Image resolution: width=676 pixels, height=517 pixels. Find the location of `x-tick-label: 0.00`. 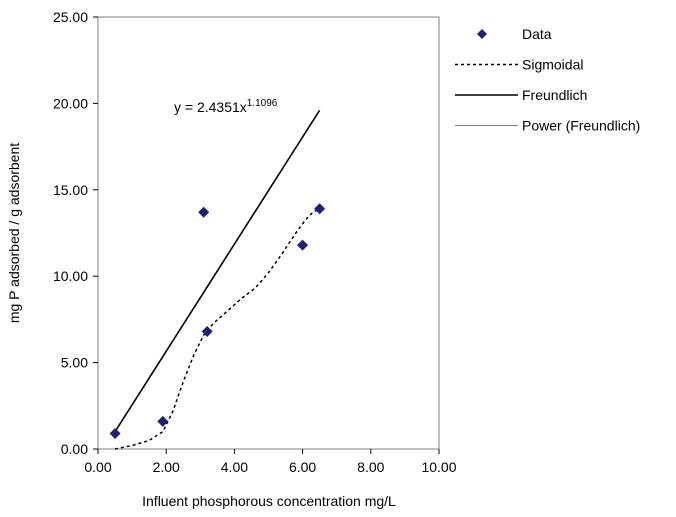

x-tick-label: 0.00 is located at coordinates (97, 467).